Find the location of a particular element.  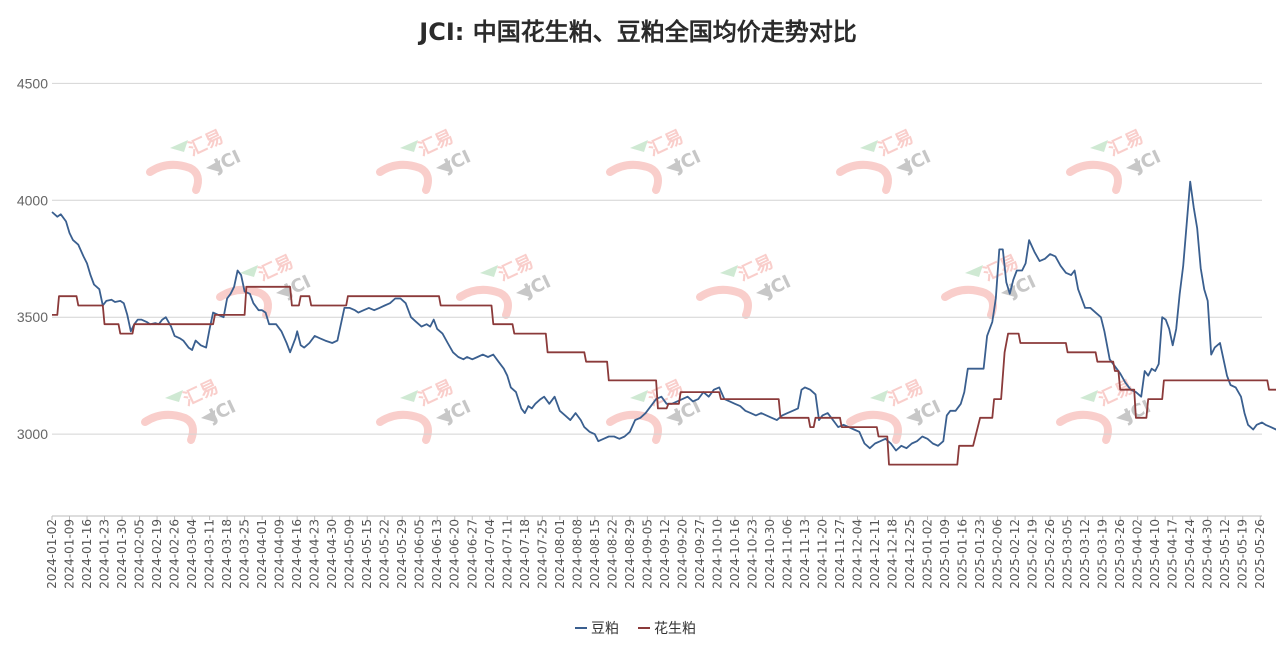

x-tick-label: 2025-04-24 is located at coordinates (1190, 554).